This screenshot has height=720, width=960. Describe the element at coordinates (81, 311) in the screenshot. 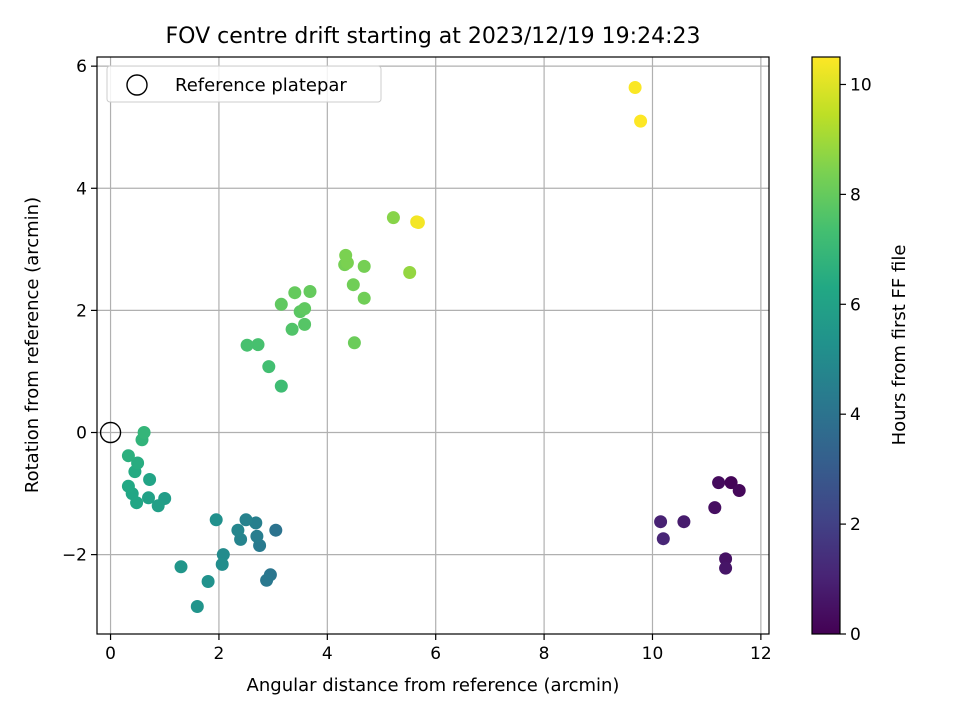

I see `y-tick-label: 2` at that location.